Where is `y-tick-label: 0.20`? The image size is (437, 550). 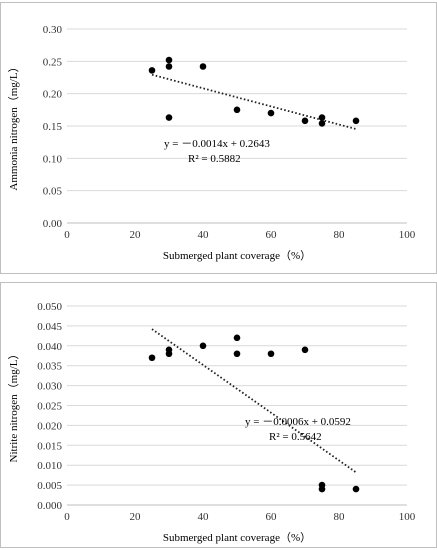
y-tick-label: 0.20 is located at coordinates (53, 95).